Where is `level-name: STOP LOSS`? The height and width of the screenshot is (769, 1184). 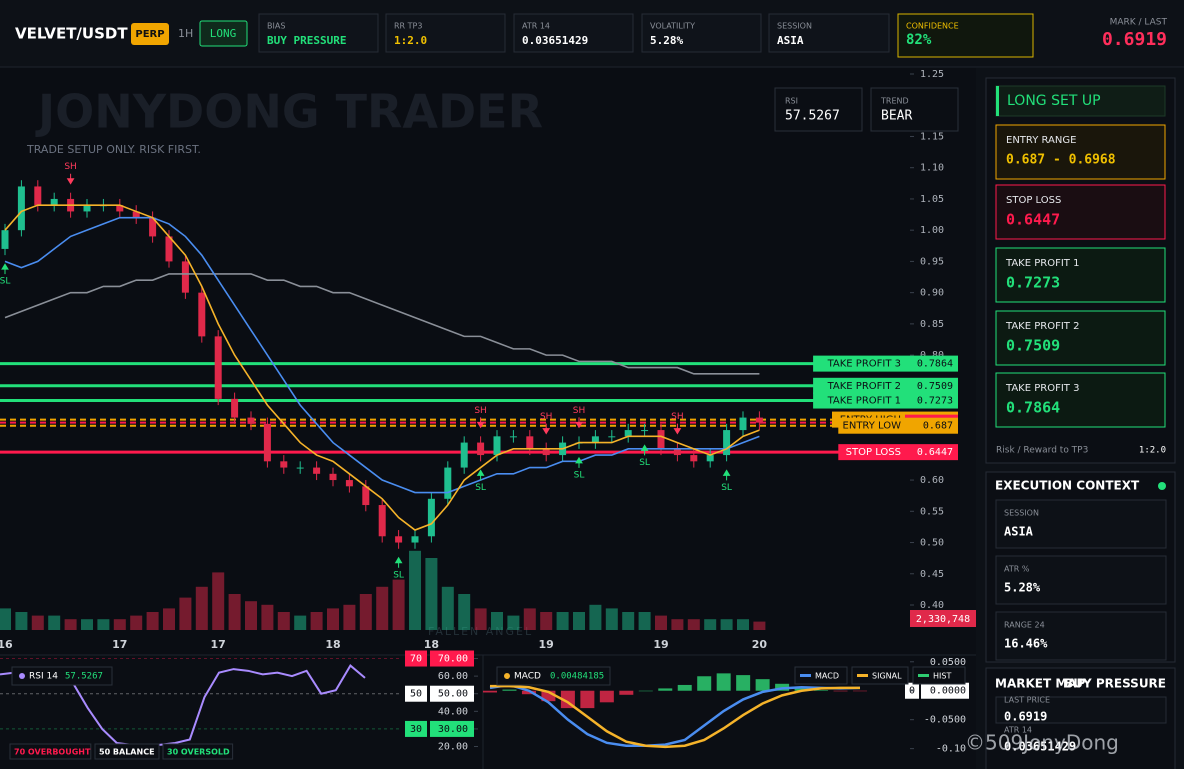
level-name: STOP LOSS is located at coordinates (873, 452).